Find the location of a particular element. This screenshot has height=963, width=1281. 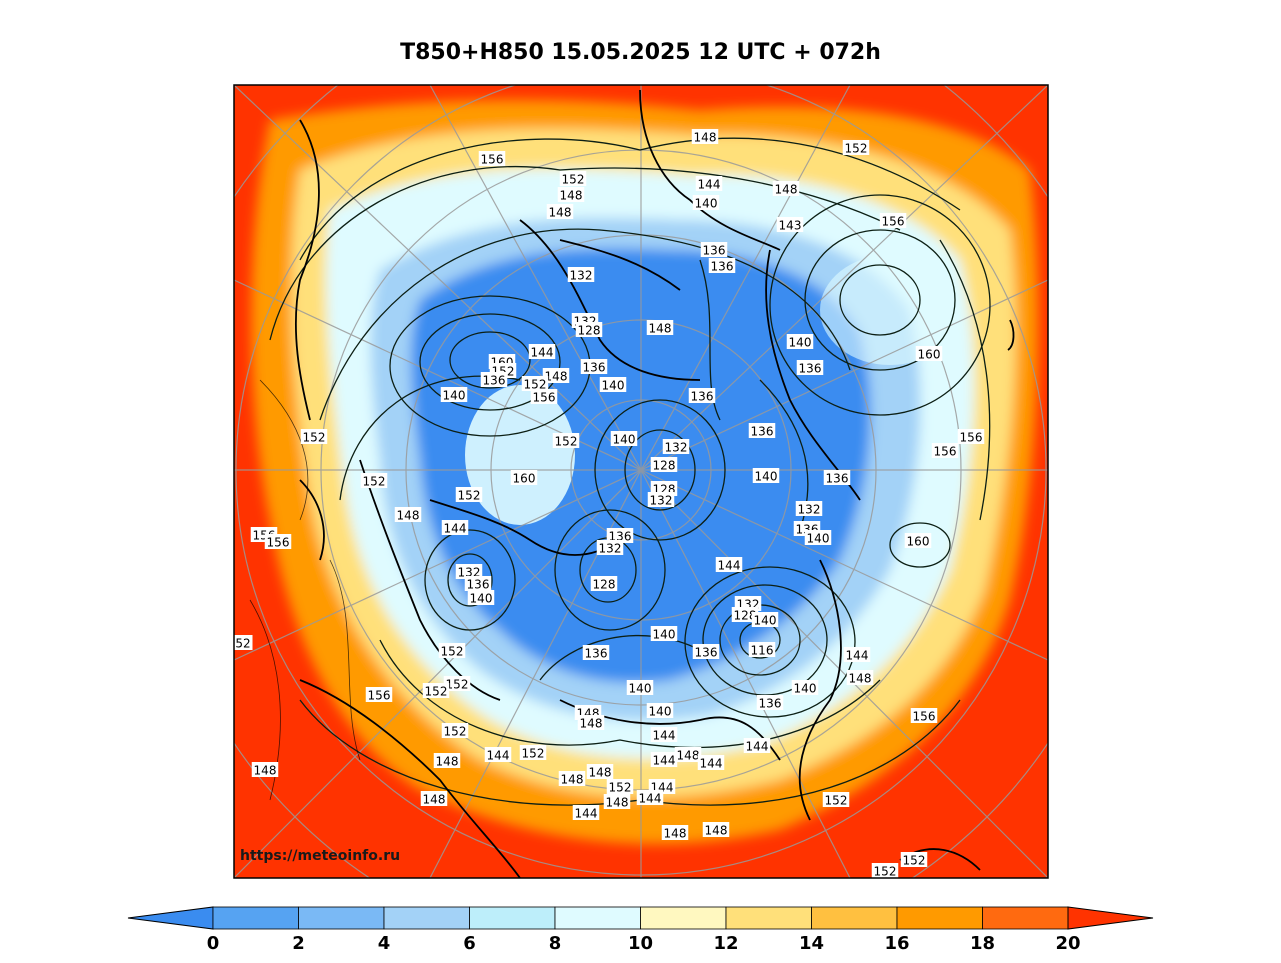

contour-label: 160 is located at coordinates (929, 354).